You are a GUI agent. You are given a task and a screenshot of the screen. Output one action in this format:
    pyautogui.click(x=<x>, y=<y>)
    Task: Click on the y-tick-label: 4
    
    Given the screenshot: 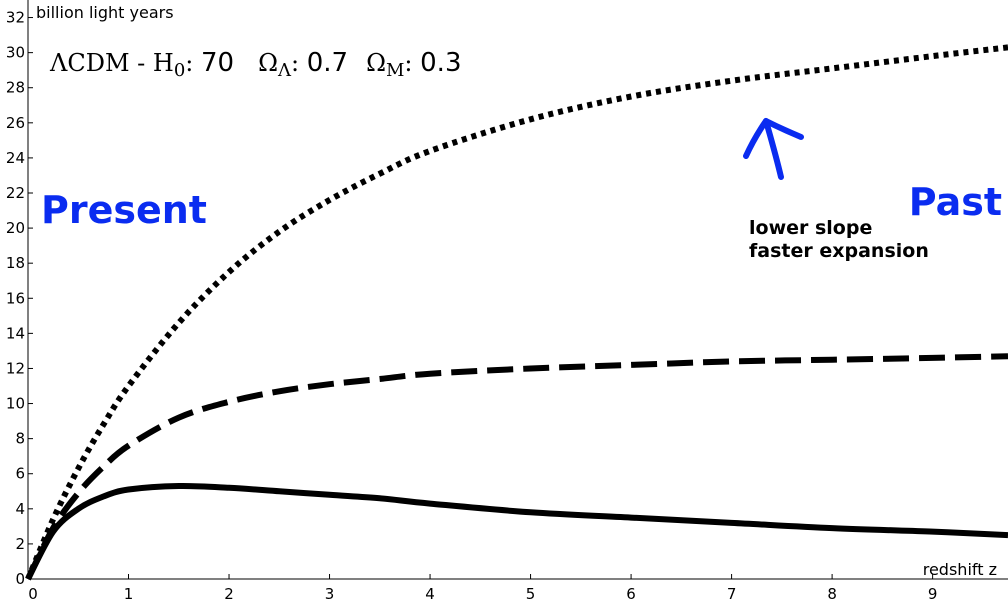 What is the action you would take?
    pyautogui.click(x=20, y=509)
    